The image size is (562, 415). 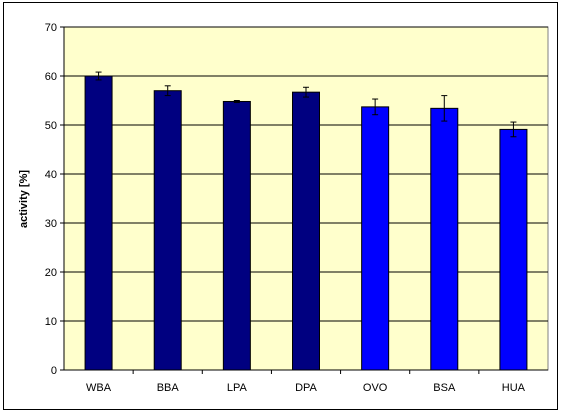 I want to click on y-tick-label: 40, so click(x=51, y=175).